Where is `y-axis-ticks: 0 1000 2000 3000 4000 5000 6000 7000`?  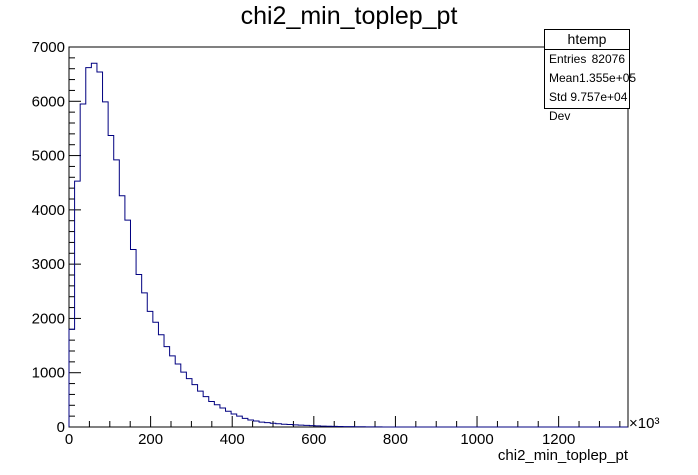 y-axis-ticks: 0 1000 2000 3000 4000 5000 6000 7000 is located at coordinates (56, 237).